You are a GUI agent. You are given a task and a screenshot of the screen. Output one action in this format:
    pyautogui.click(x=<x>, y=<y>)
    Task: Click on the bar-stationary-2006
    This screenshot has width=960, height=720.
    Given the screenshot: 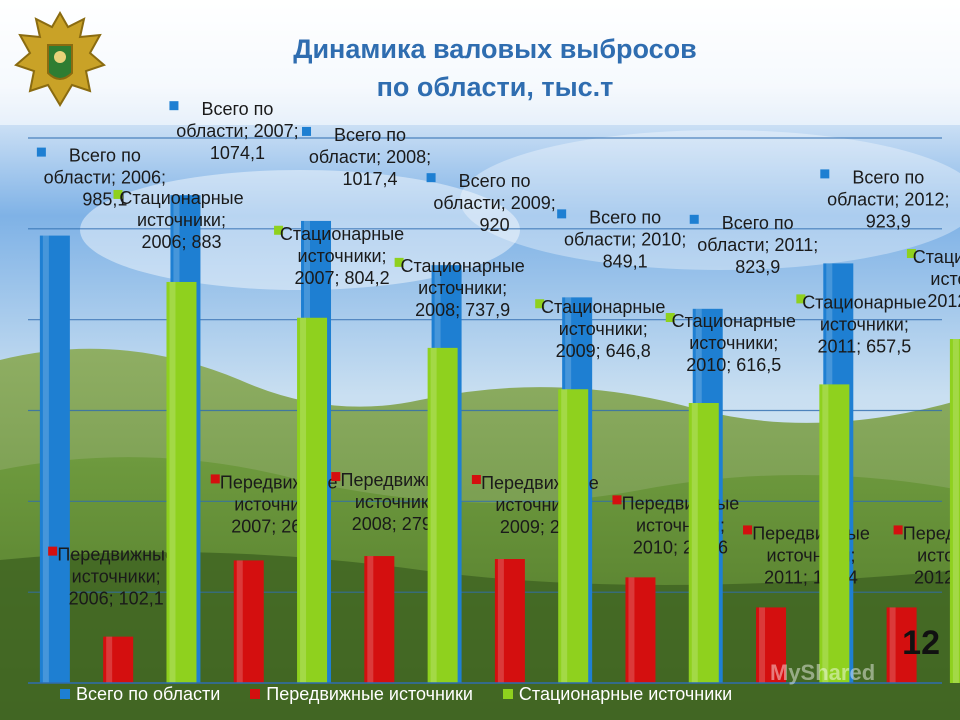 What is the action you would take?
    pyautogui.click(x=181, y=482)
    